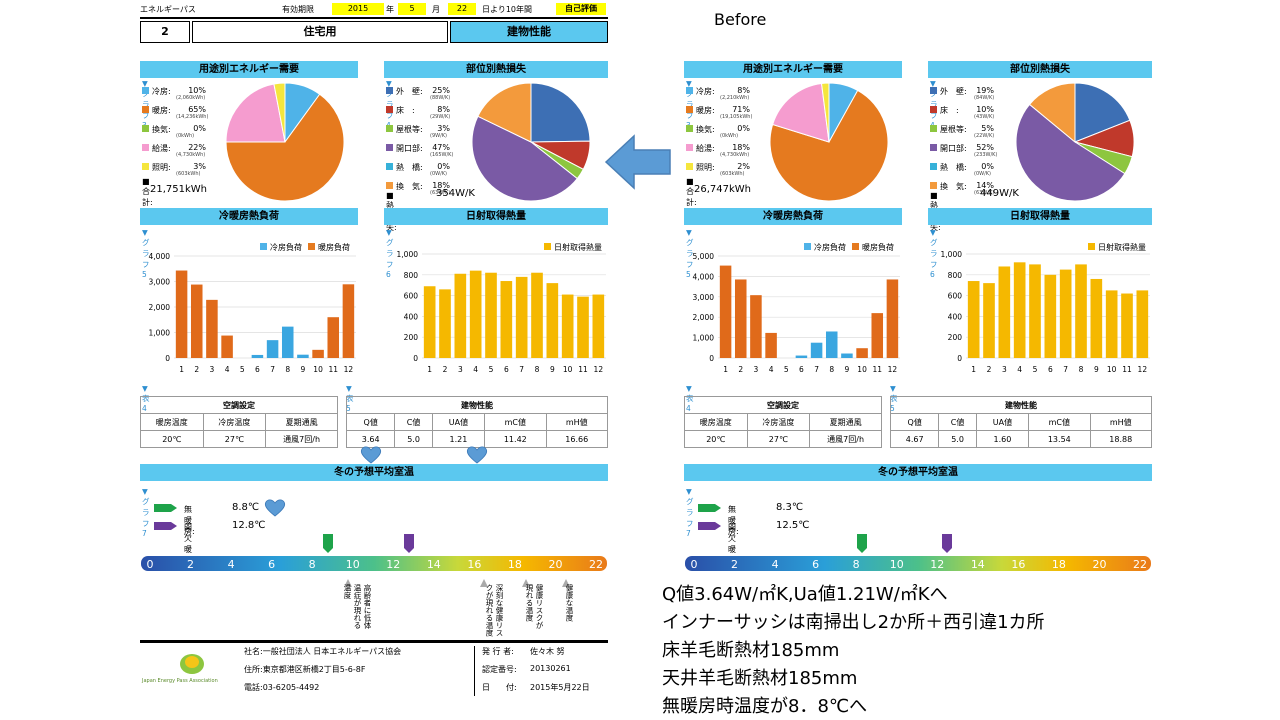  I want to click on scale-label: 22, so click(1140, 564).